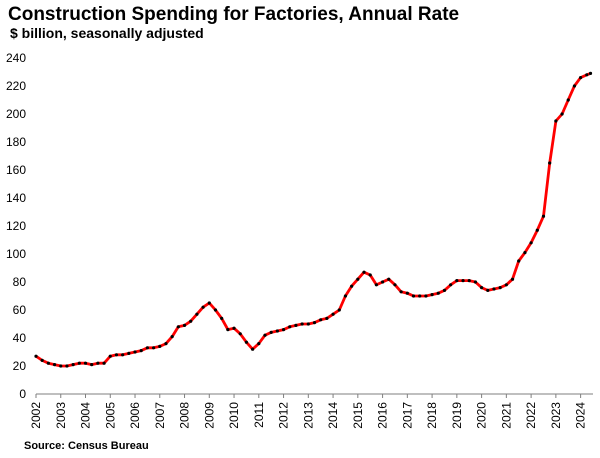 The image size is (600, 458). What do you see at coordinates (531, 415) in the screenshot?
I see `x-tick-label: 2022` at bounding box center [531, 415].